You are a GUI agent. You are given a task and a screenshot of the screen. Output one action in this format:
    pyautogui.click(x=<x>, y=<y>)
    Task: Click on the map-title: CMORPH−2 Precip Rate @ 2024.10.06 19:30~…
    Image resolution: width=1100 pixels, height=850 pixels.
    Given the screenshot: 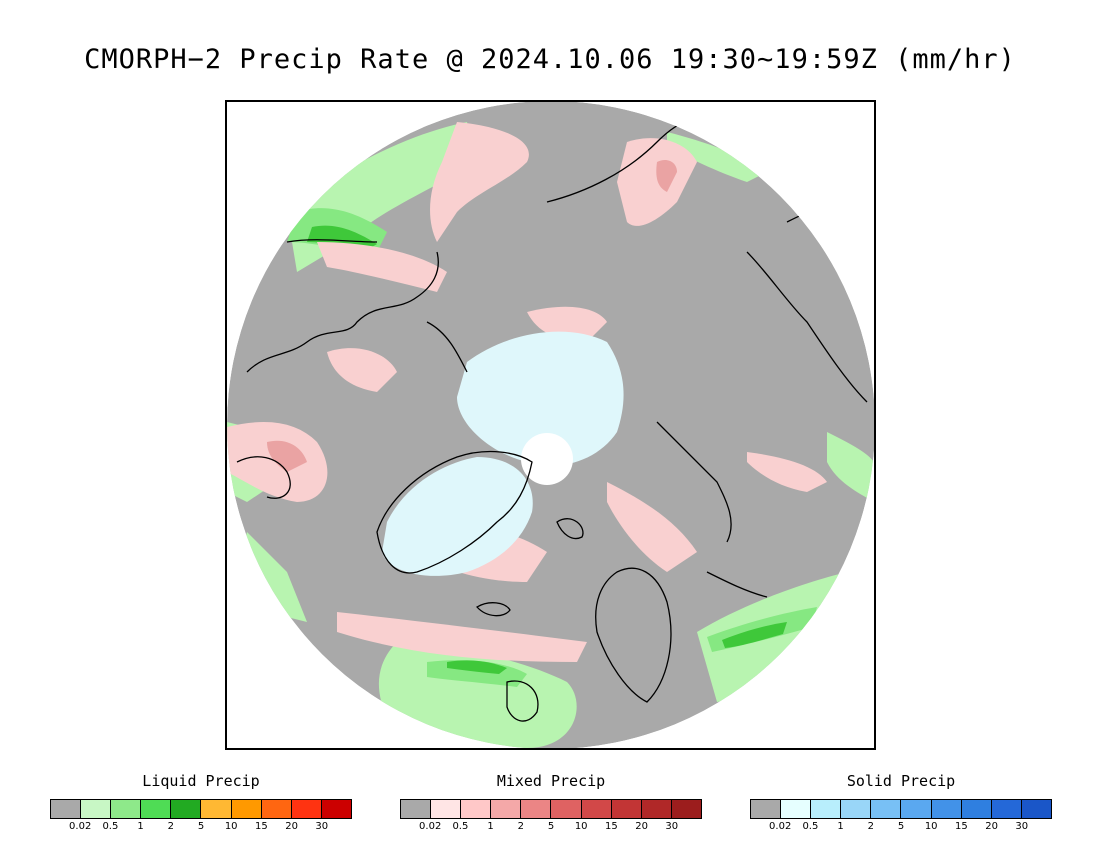 What is the action you would take?
    pyautogui.click(x=550, y=59)
    